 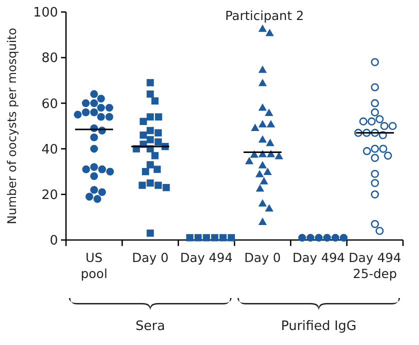 I want to click on y-tick-label: 80, so click(x=49, y=58).